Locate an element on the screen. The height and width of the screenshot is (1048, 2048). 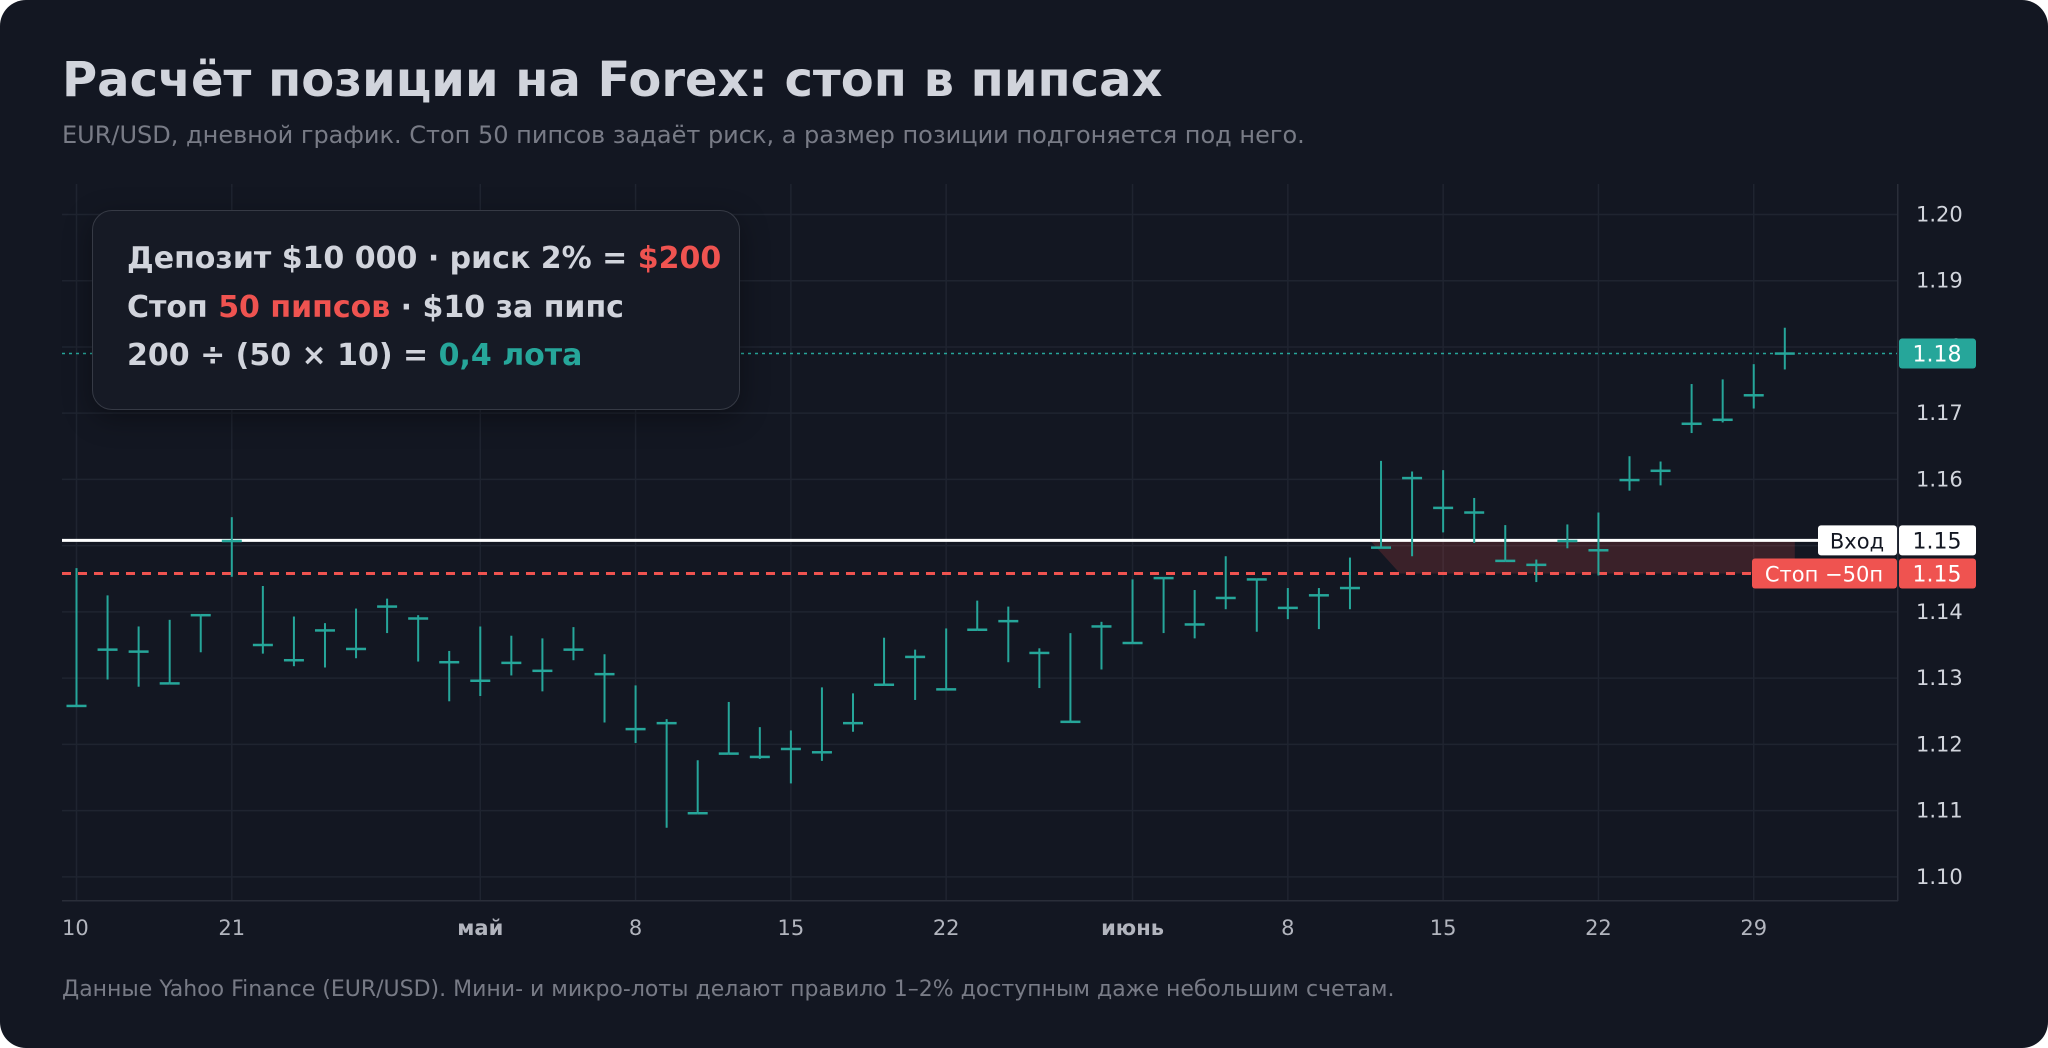
x-axis: 10 21 май 8 15 22 июнь 8 15 22 29 is located at coordinates (914, 928).